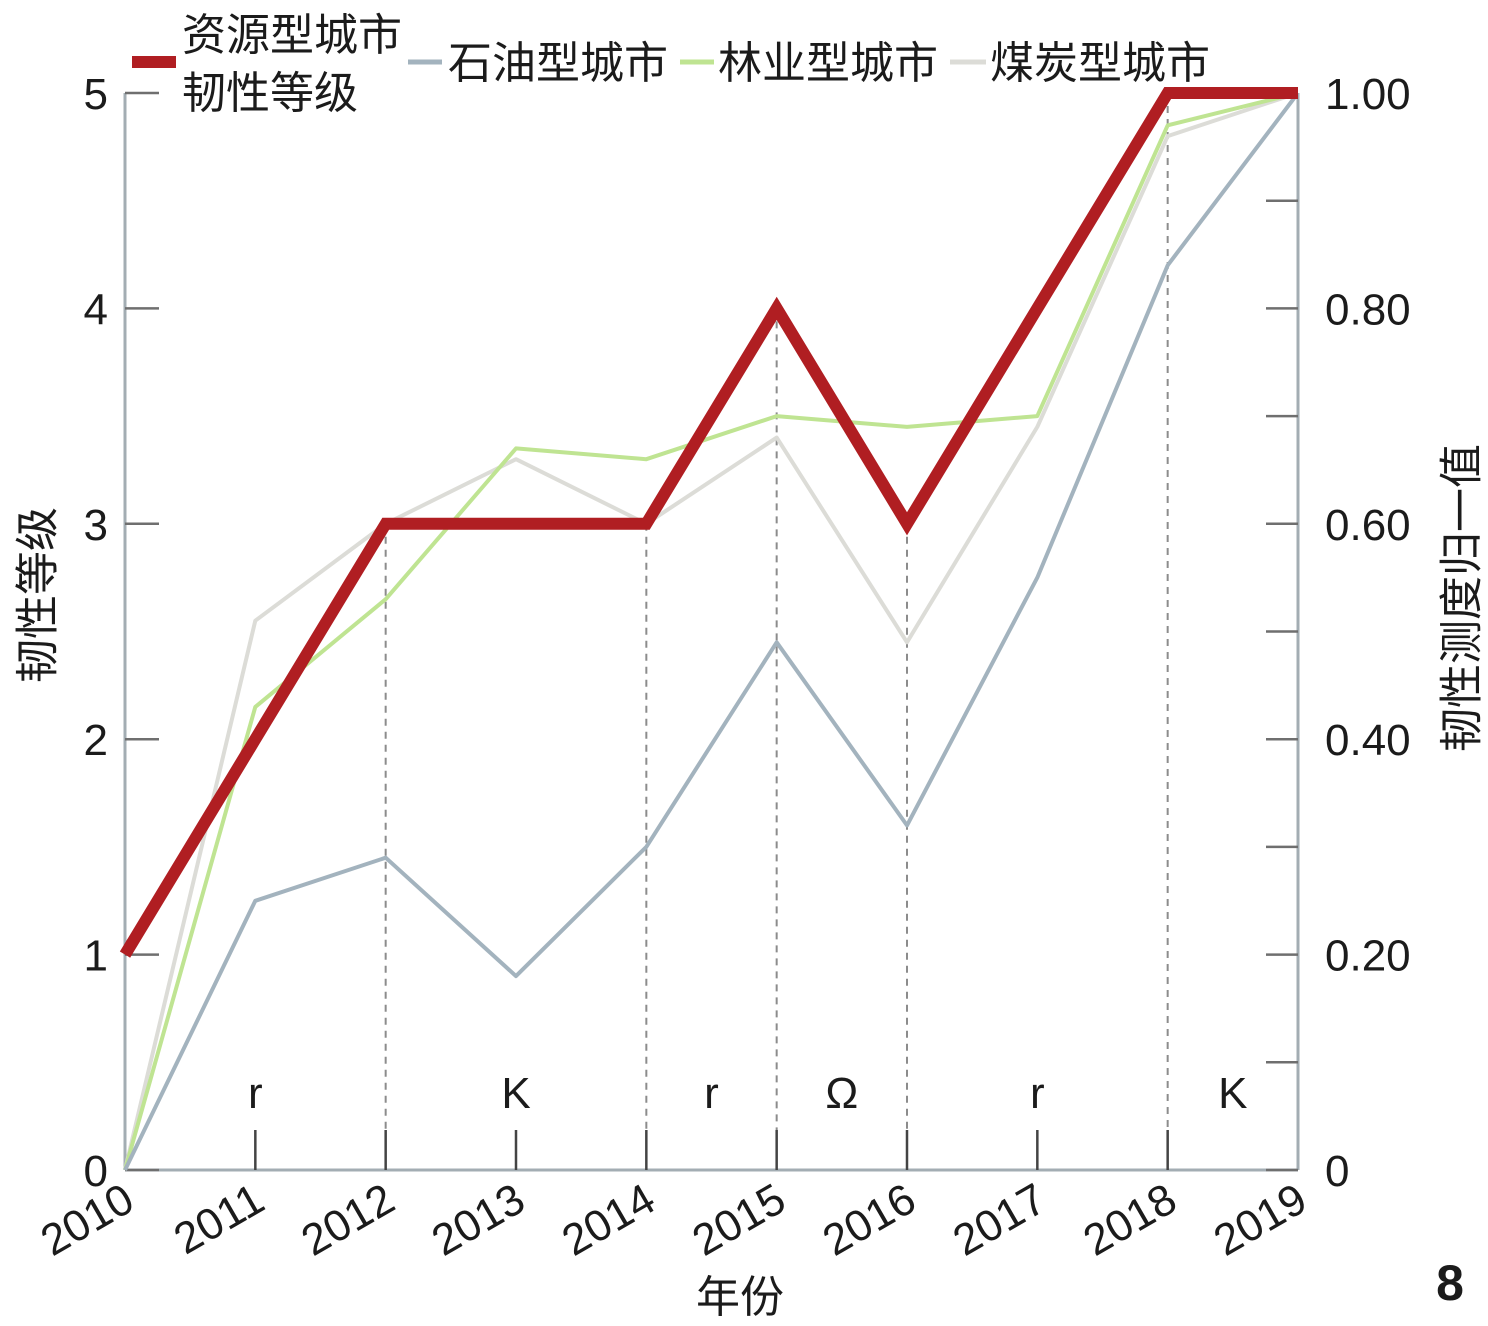 Image resolution: width=1488 pixels, height=1326 pixels. Describe the element at coordinates (1368, 740) in the screenshot. I see `right-axis-tick-label: 0.40` at that location.